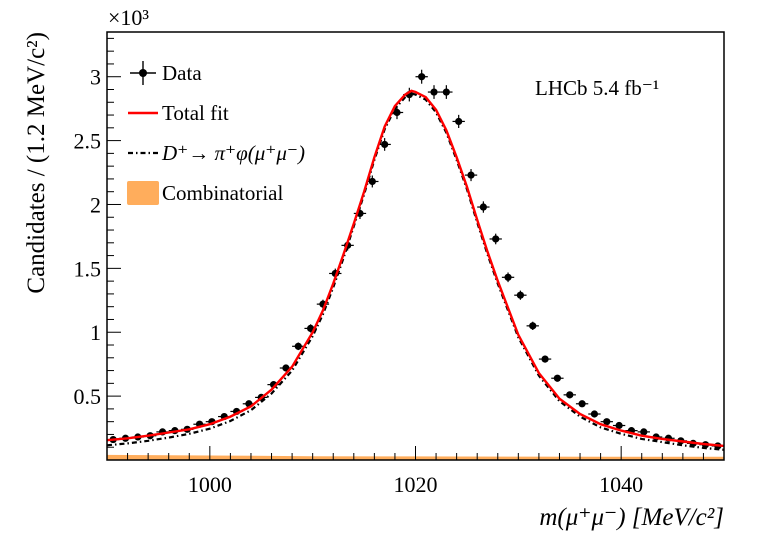 Image resolution: width=764 pixels, height=553 pixels. I want to click on legend-label: Combinatorial, so click(222, 193).